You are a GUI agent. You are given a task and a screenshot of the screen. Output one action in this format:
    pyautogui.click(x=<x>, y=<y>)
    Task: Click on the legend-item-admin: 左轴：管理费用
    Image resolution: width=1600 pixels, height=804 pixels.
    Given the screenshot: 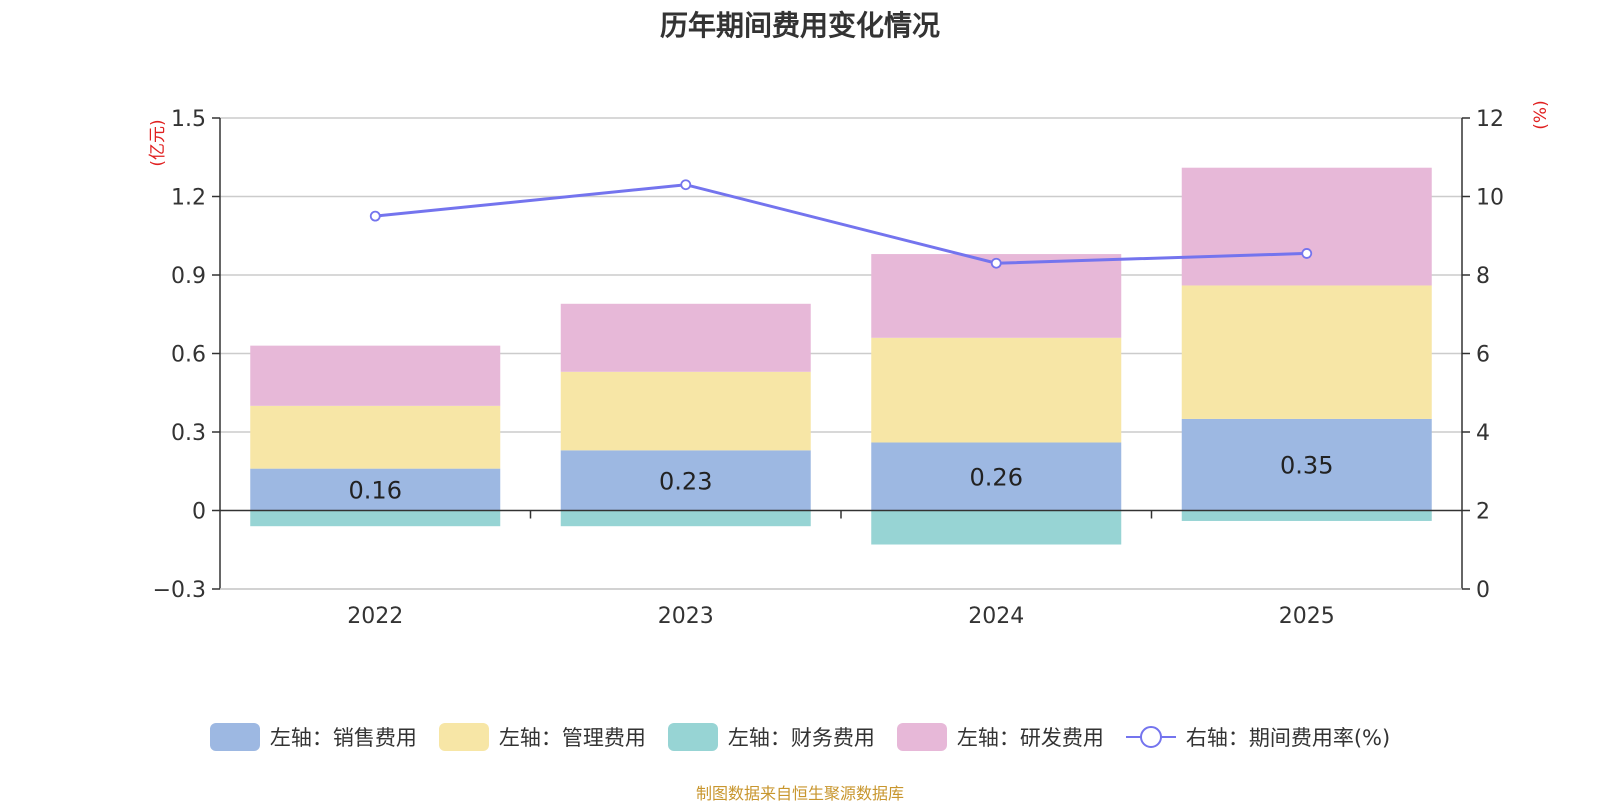 What is the action you would take?
    pyautogui.click(x=542, y=737)
    